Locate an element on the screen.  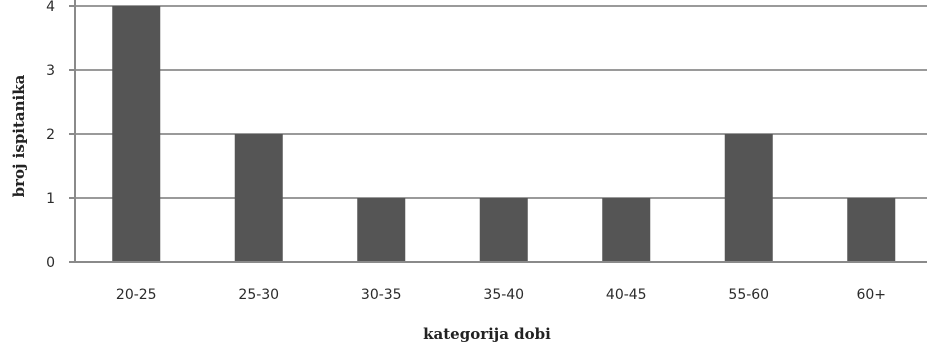
y-tick-label: 0 is located at coordinates (50, 263).